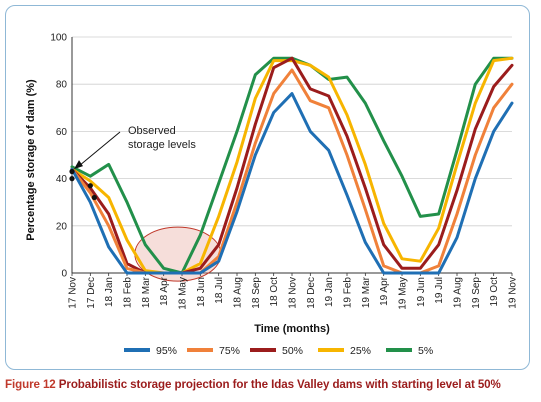  Describe the element at coordinates (425, 351) in the screenshot. I see `legend-label: 5%` at that location.